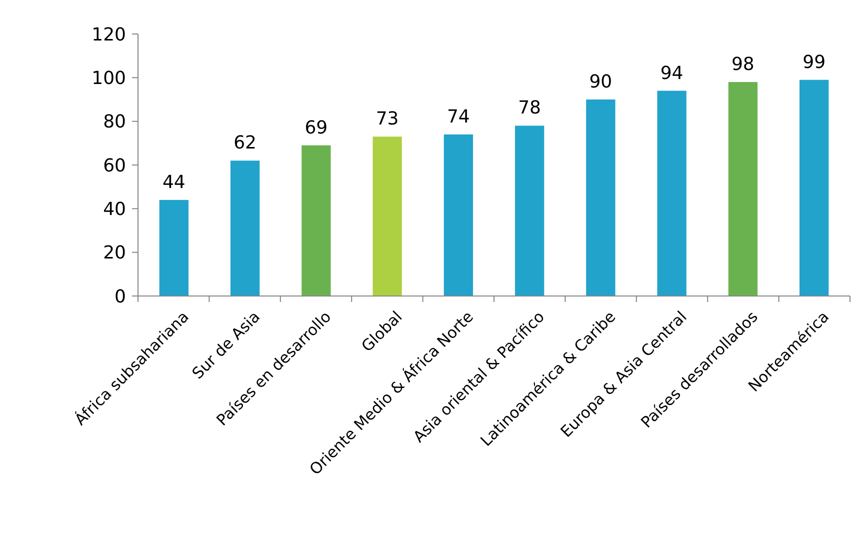 The image size is (866, 535). Describe the element at coordinates (458, 117) in the screenshot. I see `data-label: 74` at that location.